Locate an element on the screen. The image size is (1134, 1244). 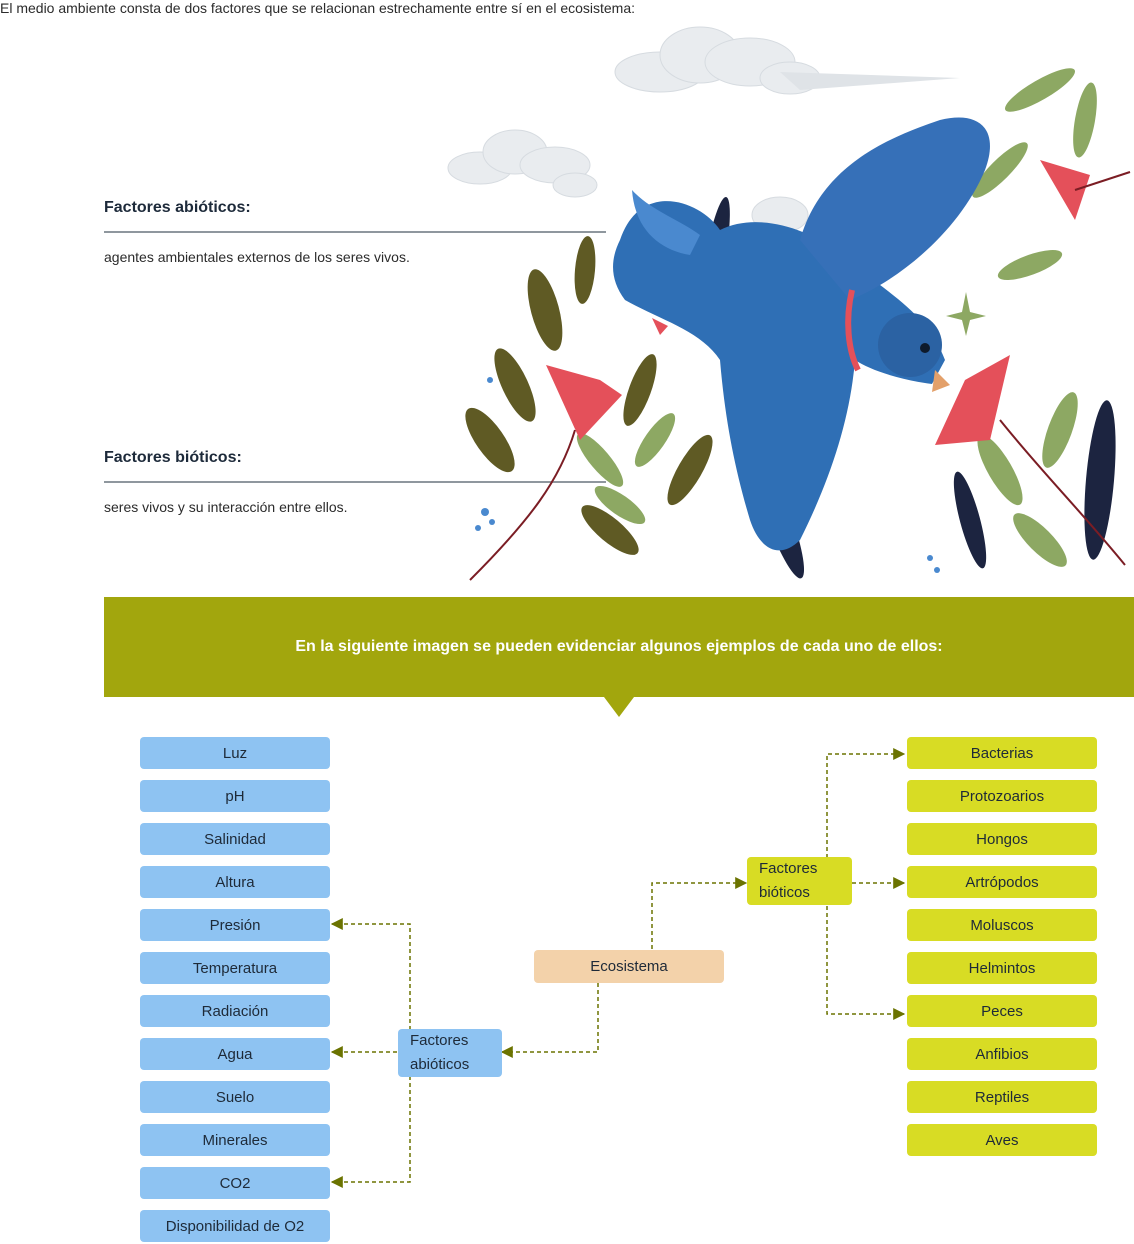
biotic-item: Bacterias is located at coordinates (1002, 753).